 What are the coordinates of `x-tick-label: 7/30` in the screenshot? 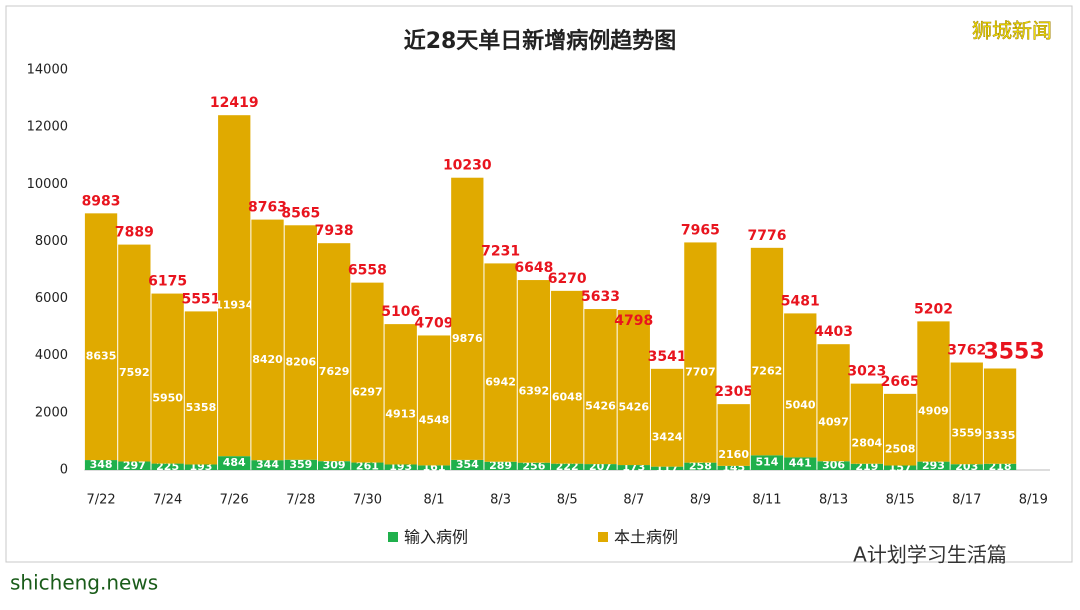 It's located at (367, 500).